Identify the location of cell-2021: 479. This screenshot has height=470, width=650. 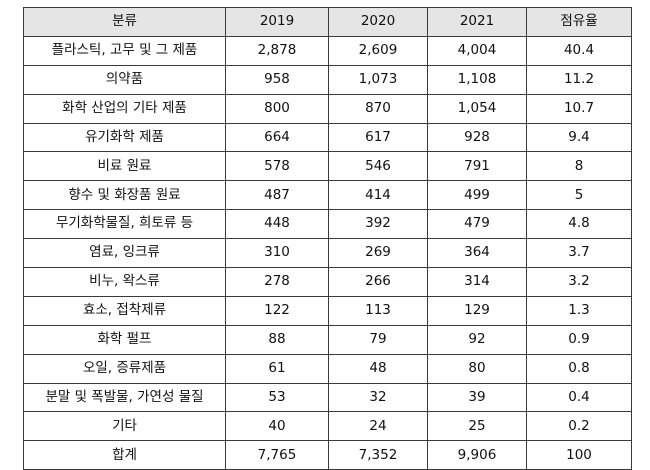
(477, 224).